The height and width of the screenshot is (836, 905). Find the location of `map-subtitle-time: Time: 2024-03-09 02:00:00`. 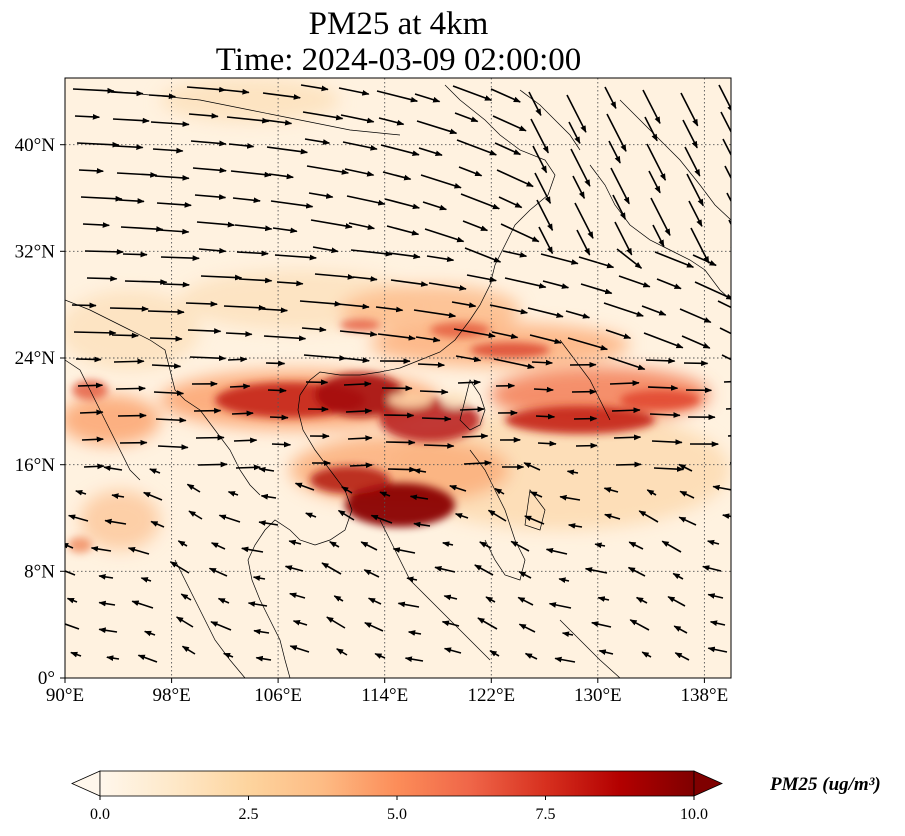

map-subtitle-time: Time: 2024-03-09 02:00:00 is located at coordinates (398, 60).